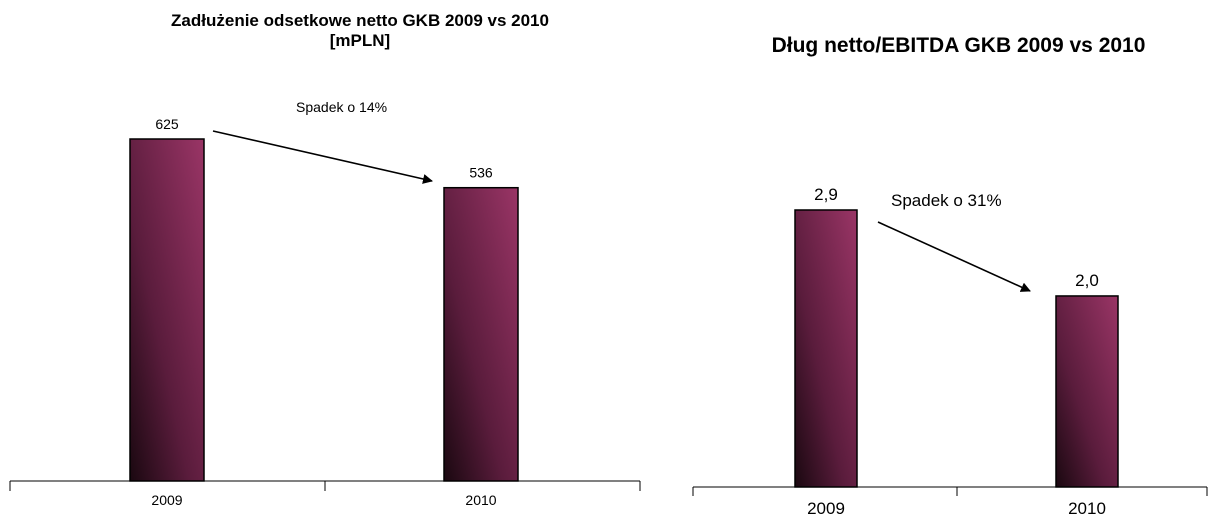  Describe the element at coordinates (1087, 280) in the screenshot. I see `value-label-2010: 2,0` at that location.